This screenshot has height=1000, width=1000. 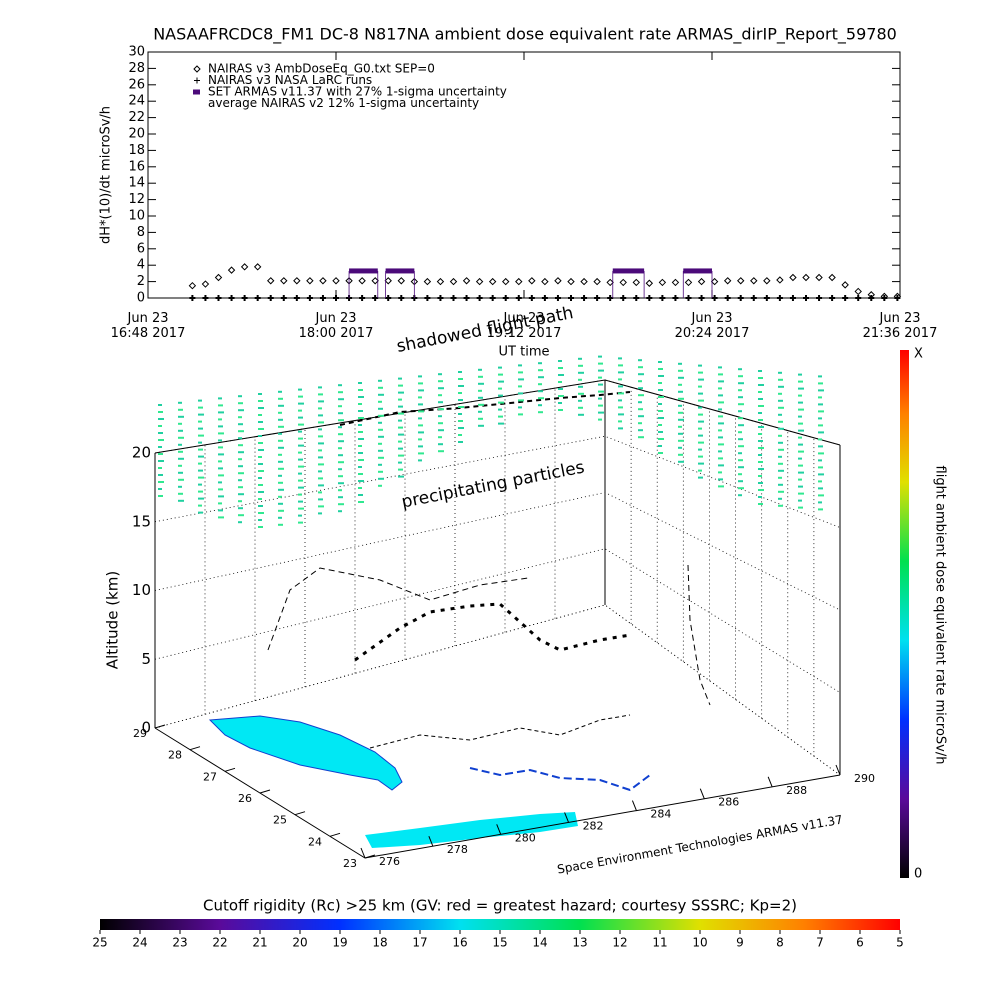 What do you see at coordinates (148, 326) in the screenshot?
I see `x-tick-label: Jun 23 16:48 2017` at bounding box center [148, 326].